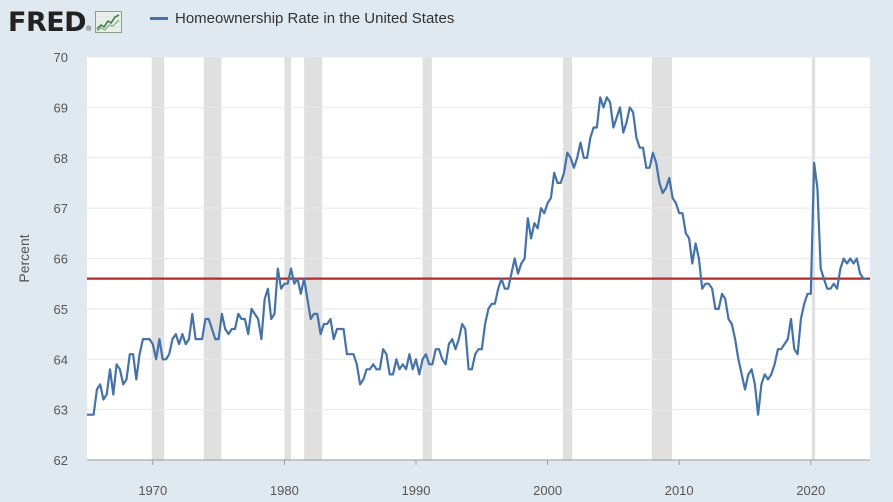 Image resolution: width=893 pixels, height=502 pixels. I want to click on x-tick-label: 2000, so click(547, 490).